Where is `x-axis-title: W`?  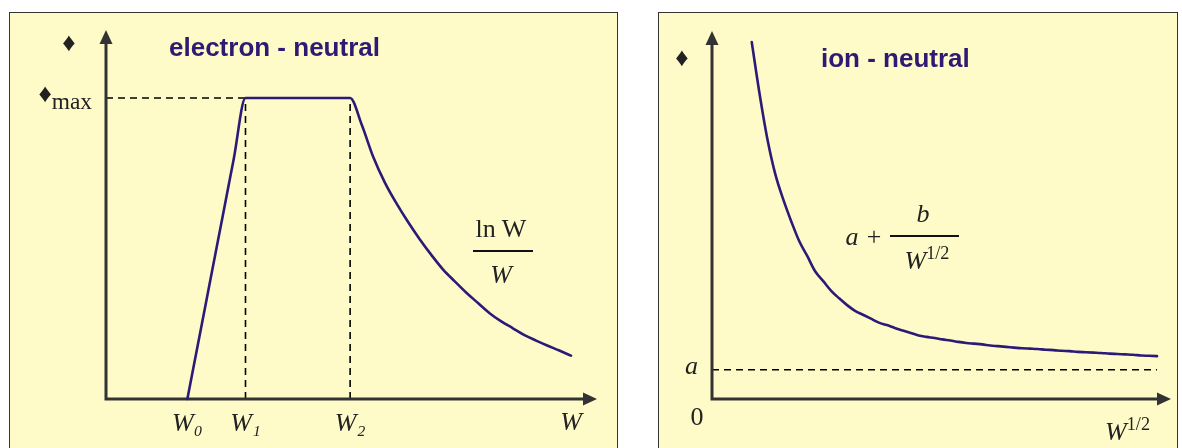
x-axis-title: W is located at coordinates (571, 421).